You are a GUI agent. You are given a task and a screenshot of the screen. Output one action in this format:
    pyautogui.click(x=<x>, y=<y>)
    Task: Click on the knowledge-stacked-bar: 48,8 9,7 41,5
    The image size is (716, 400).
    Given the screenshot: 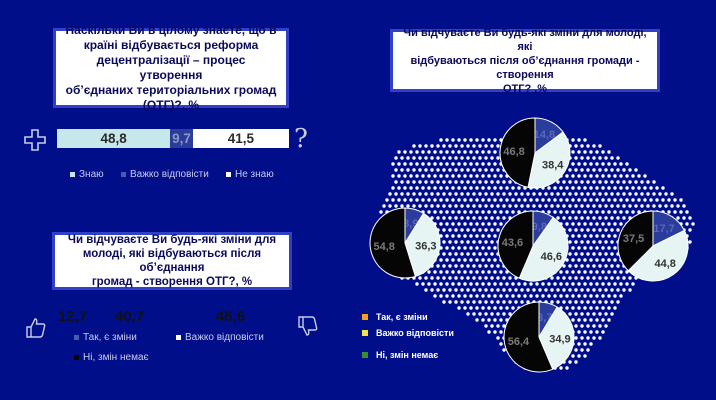 What is the action you would take?
    pyautogui.click(x=173, y=138)
    